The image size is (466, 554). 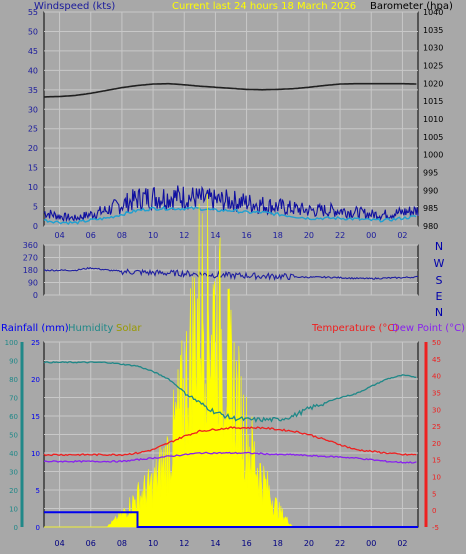 What do you see at coordinates (13, 417) in the screenshot?
I see `humidity-y-tick-label: 60` at bounding box center [13, 417].